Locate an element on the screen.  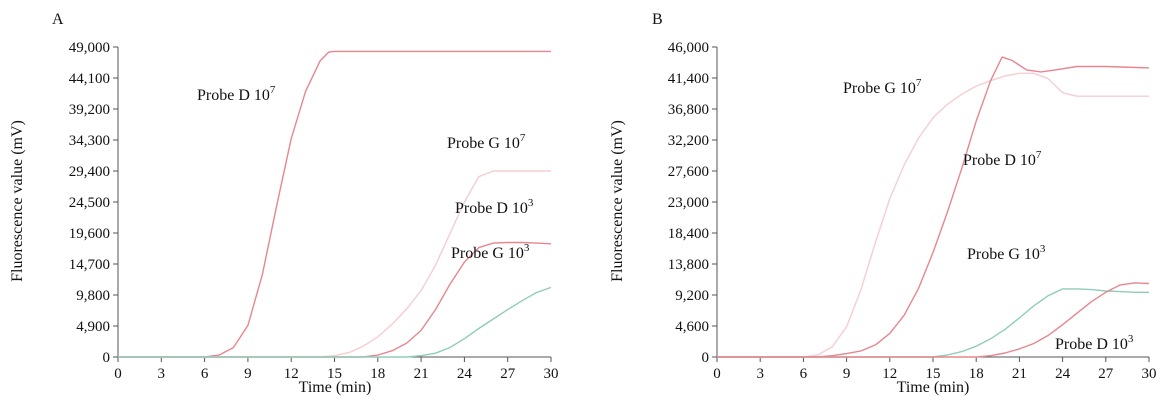
y-tick-label: 41,400 is located at coordinates (688, 79).